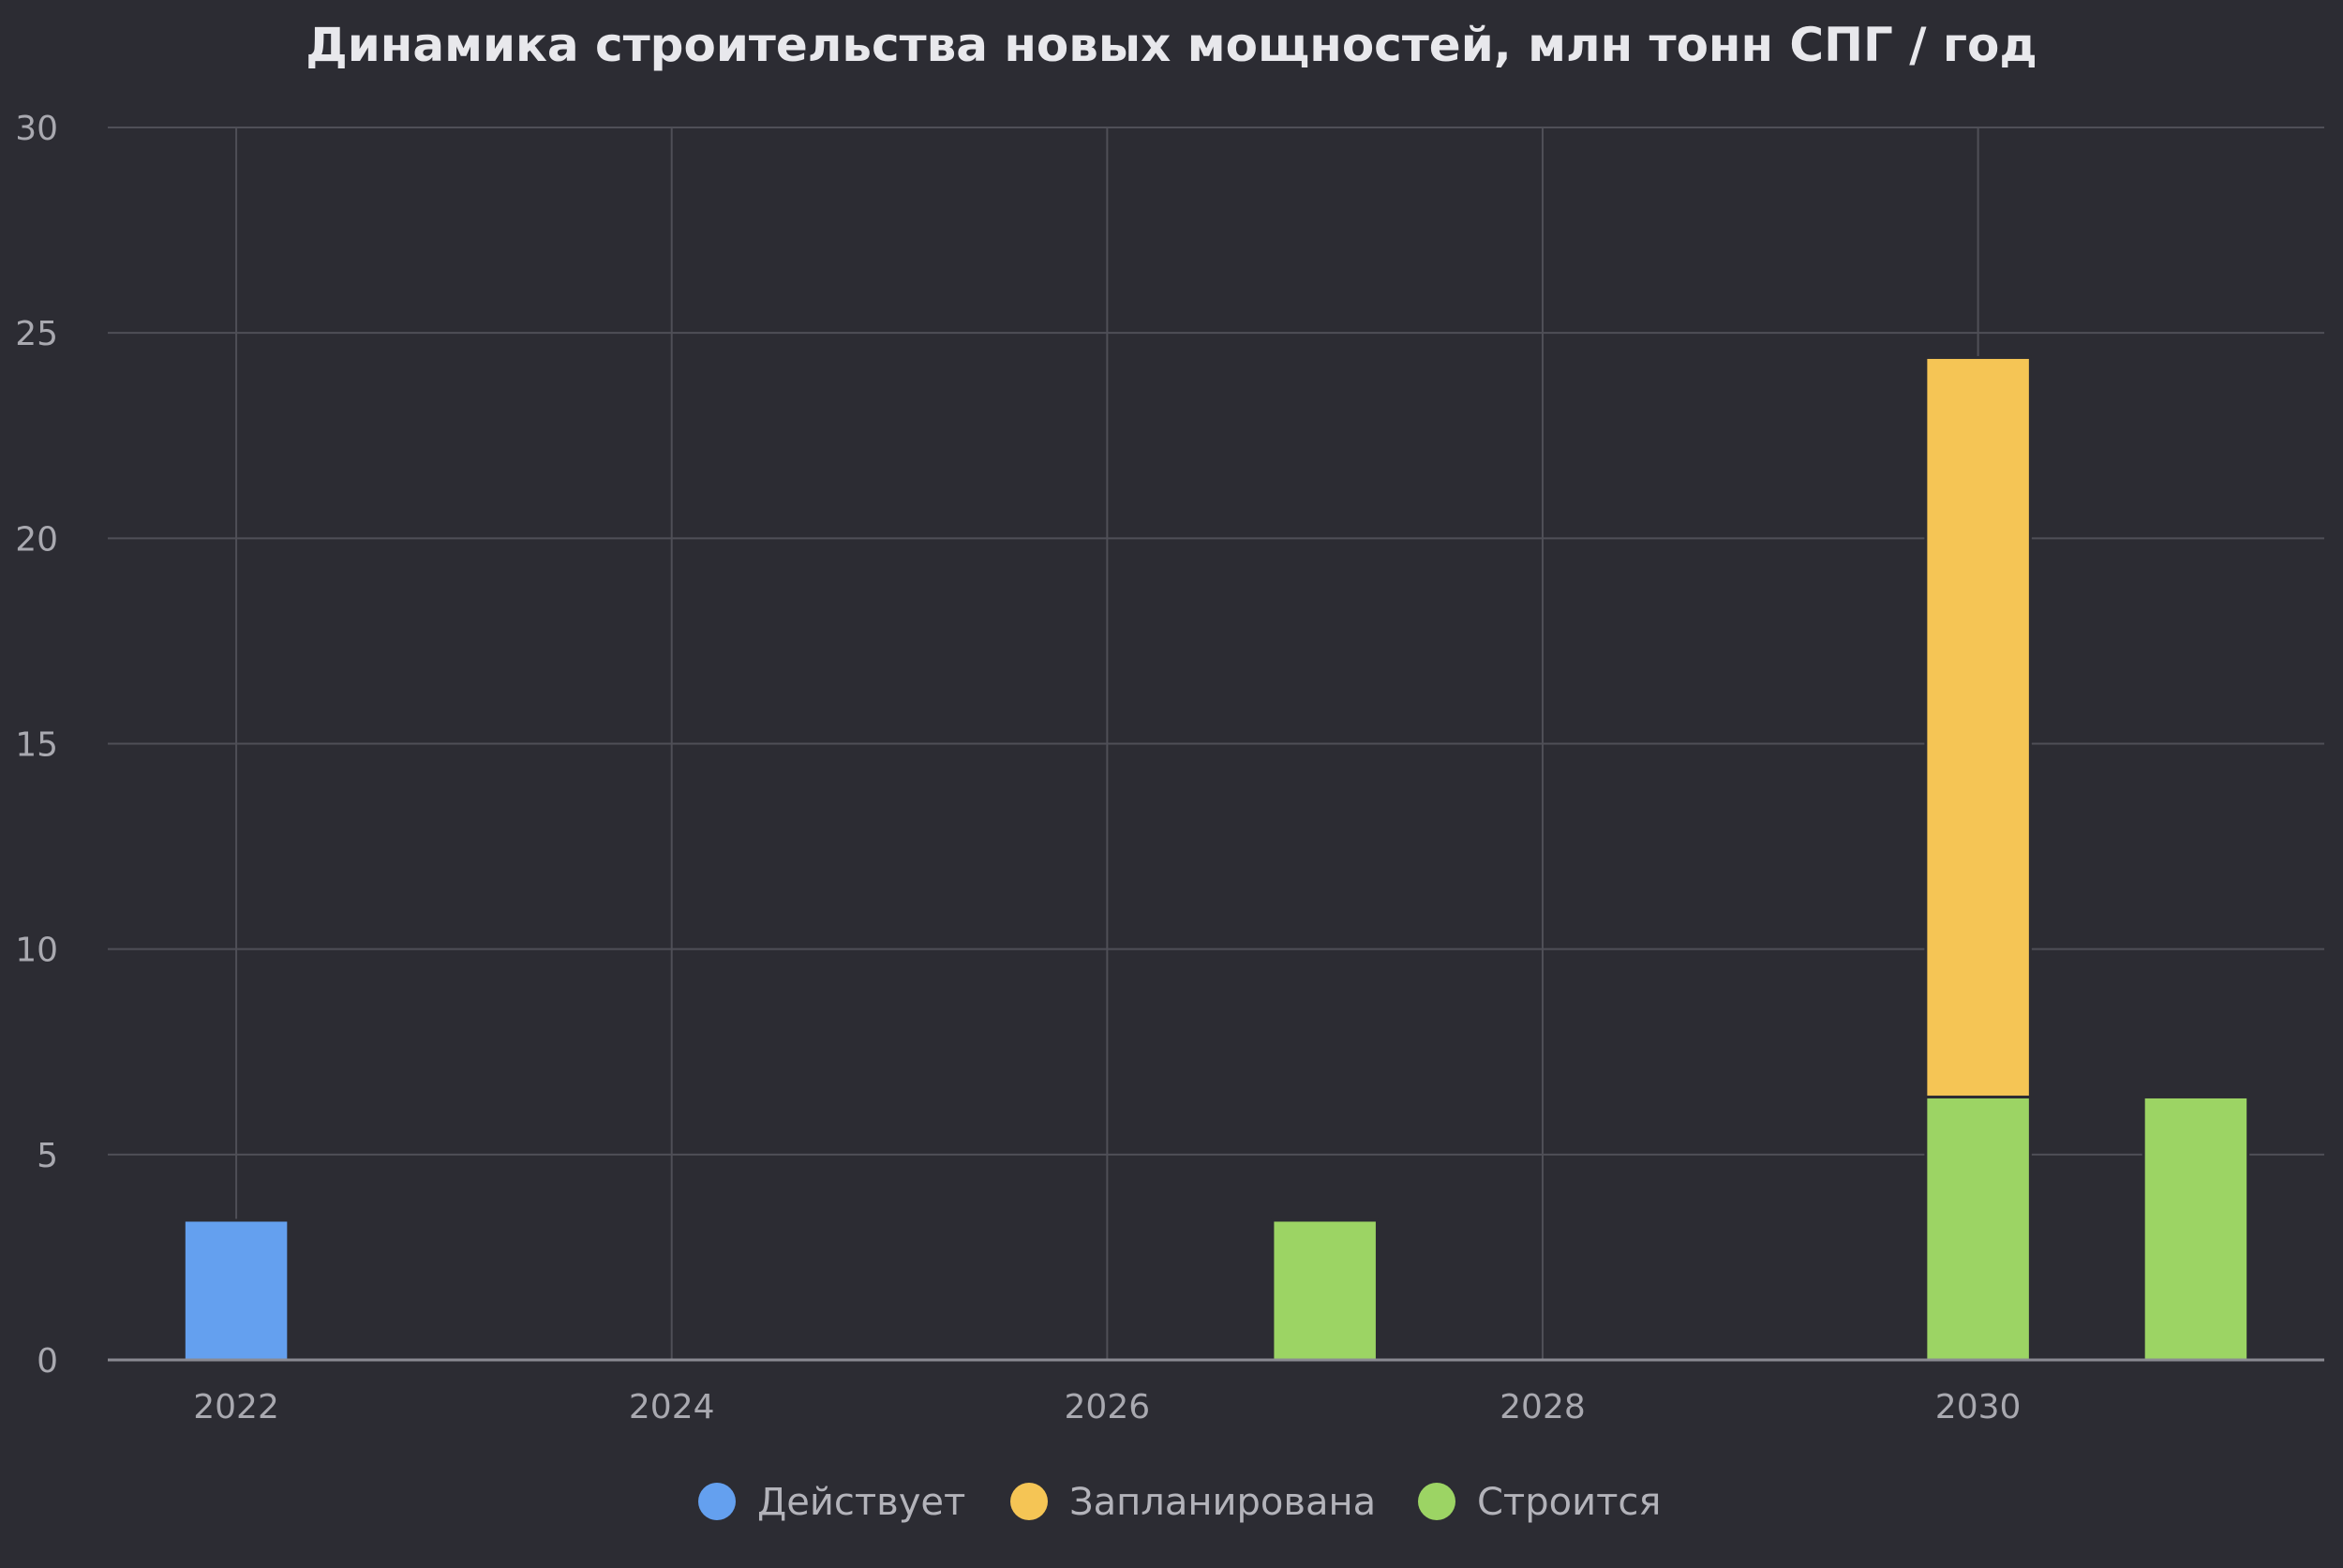 The width and height of the screenshot is (2343, 1568). I want to click on x-tick-label: 2028, so click(1543, 1407).